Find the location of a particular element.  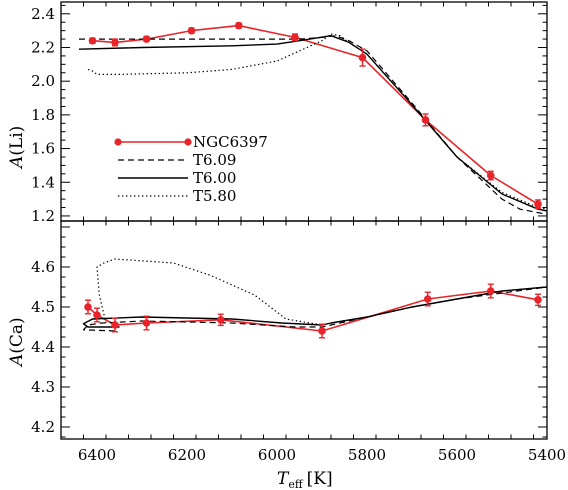

lithium-ytick-label: 1.8 is located at coordinates (43, 115).